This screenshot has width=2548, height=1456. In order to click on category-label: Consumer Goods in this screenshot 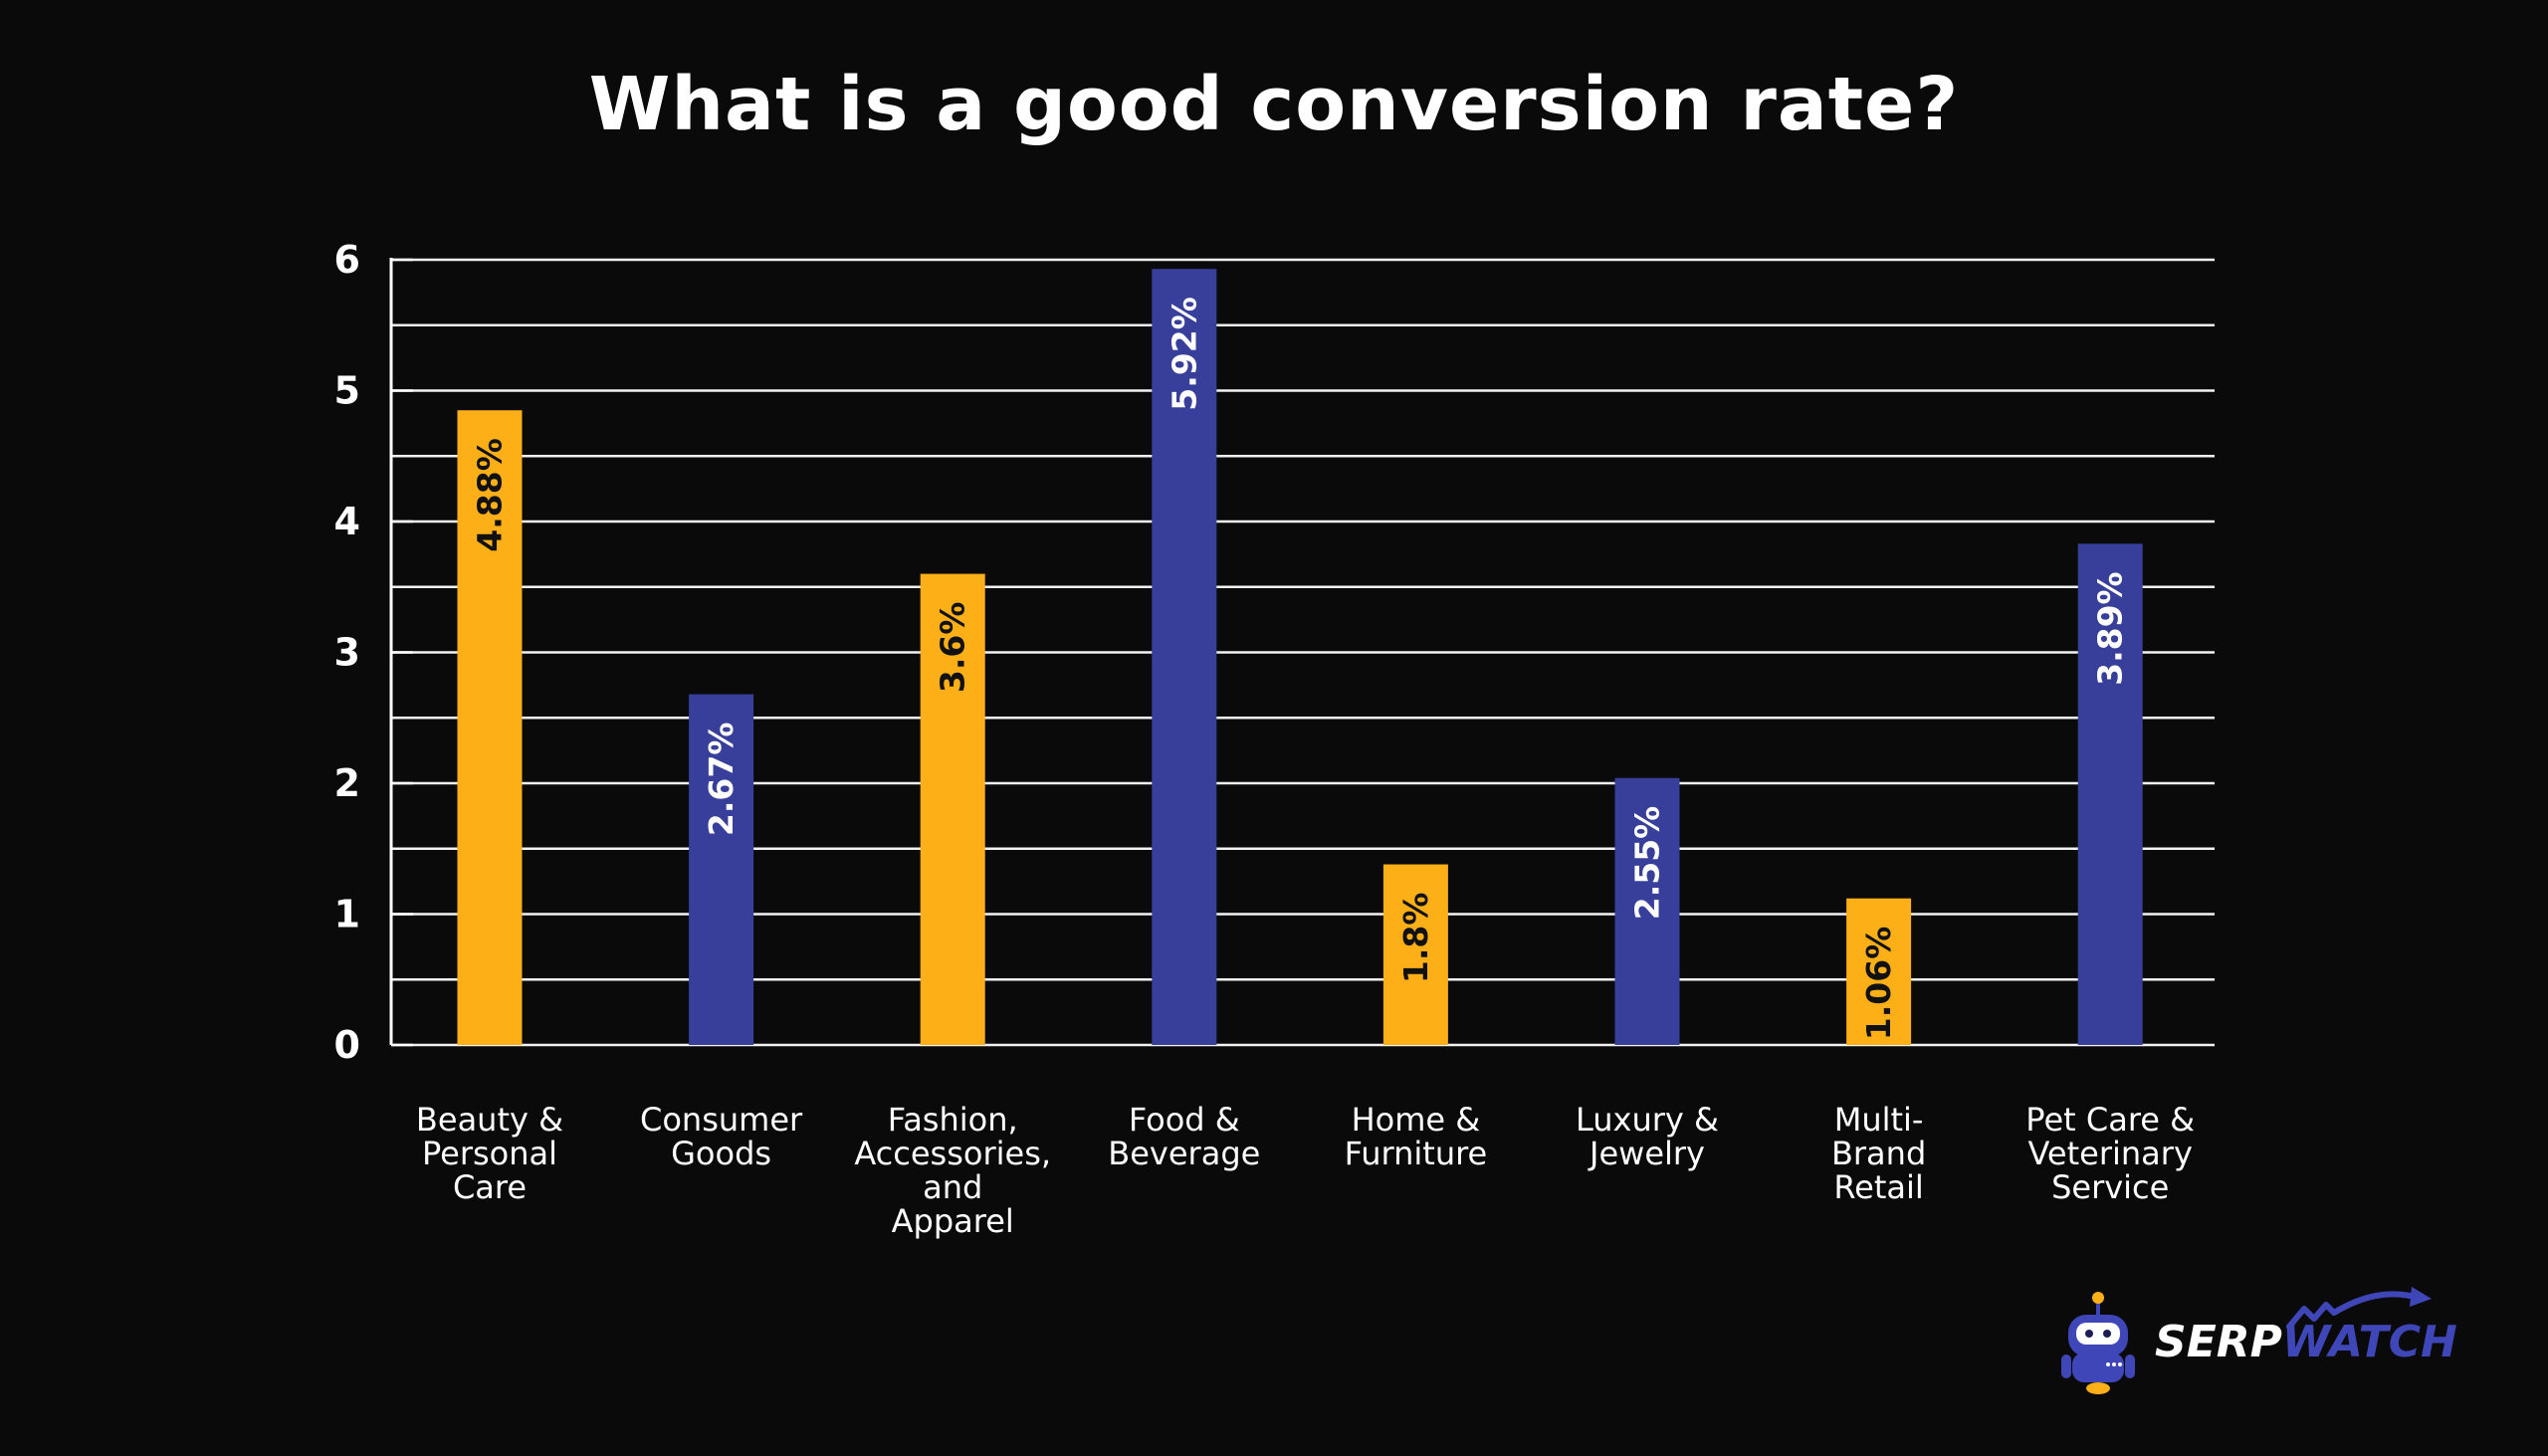, I will do `click(721, 1136)`.